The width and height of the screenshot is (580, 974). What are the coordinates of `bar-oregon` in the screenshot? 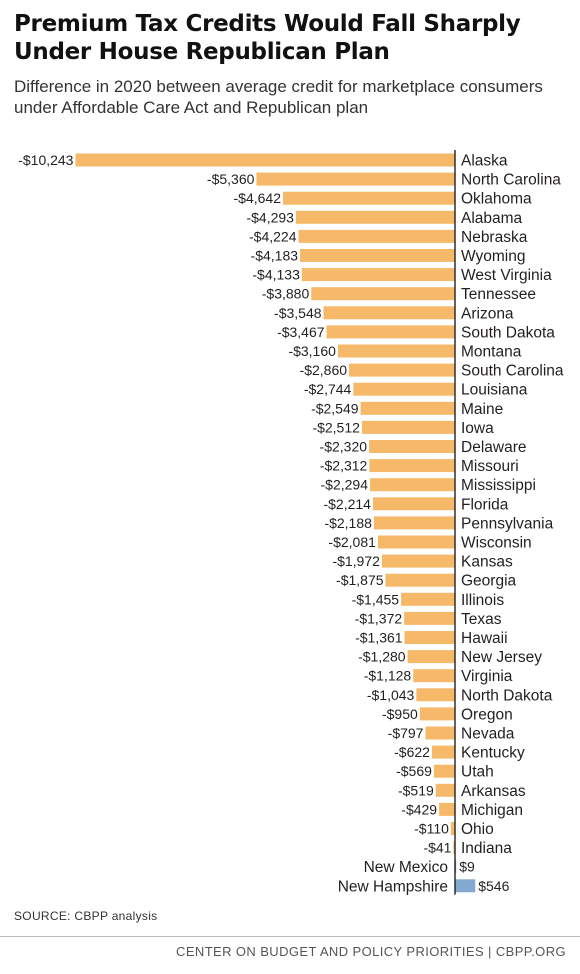 It's located at (437, 714).